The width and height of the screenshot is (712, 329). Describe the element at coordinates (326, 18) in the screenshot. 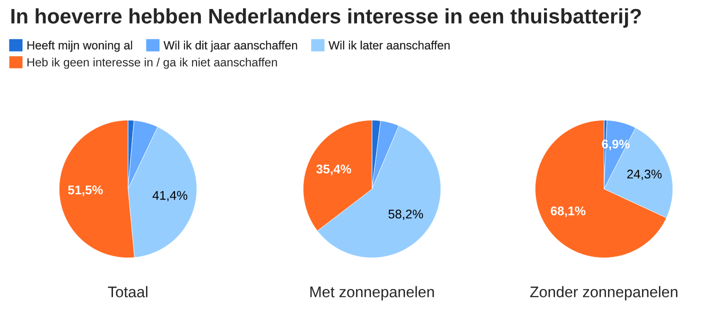

I see `chart-title: In hoeverre hebben Nederlanders interesse in een thuisbatterij?` at that location.